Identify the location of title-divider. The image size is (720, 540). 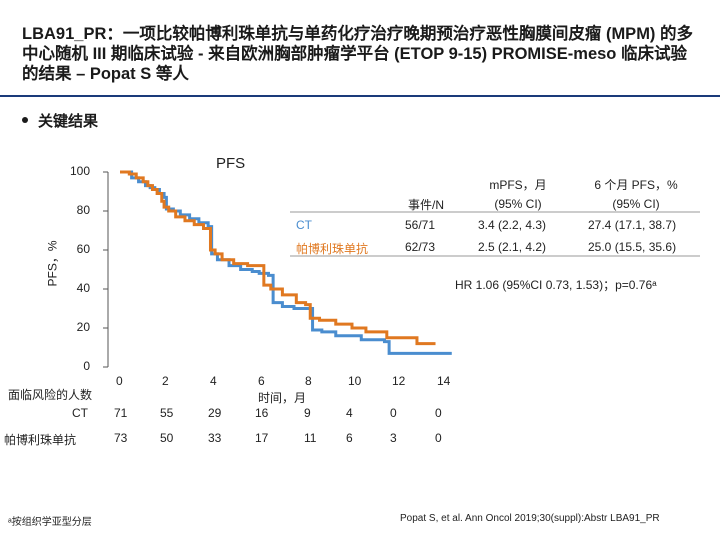
(360, 96).